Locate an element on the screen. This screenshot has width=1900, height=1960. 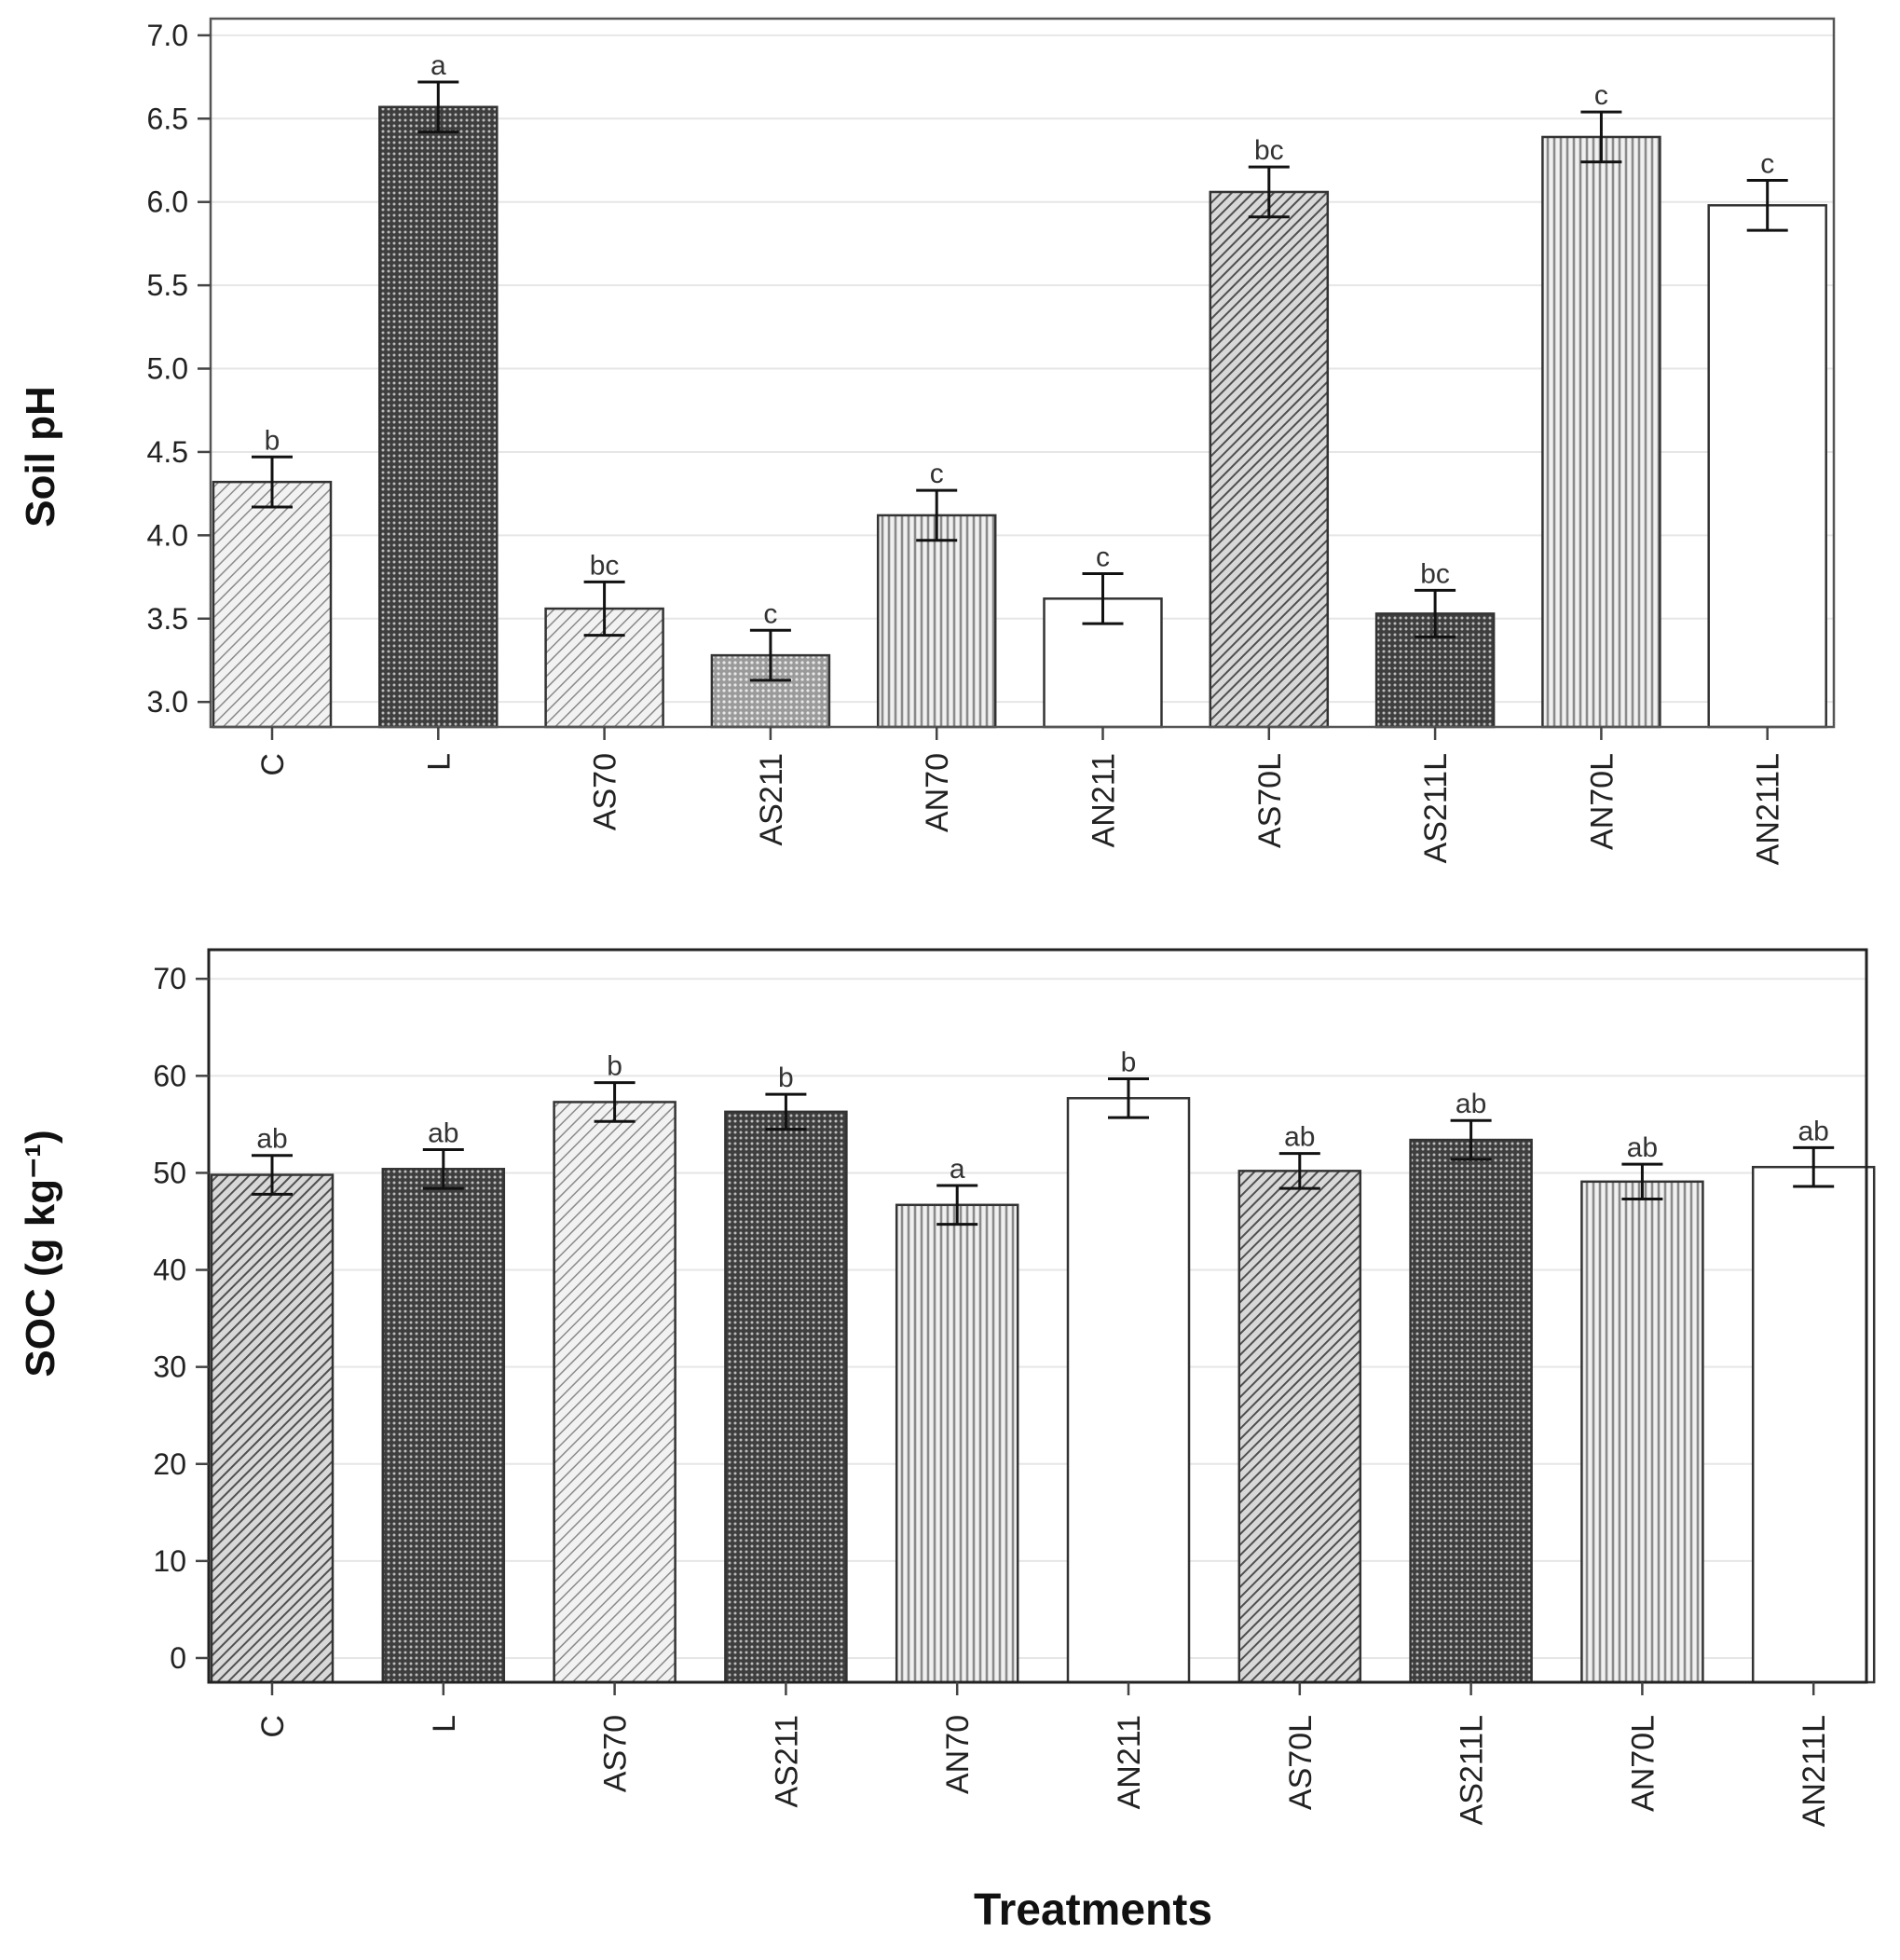
ph-y-tick-label: 4.5 is located at coordinates (167, 452).